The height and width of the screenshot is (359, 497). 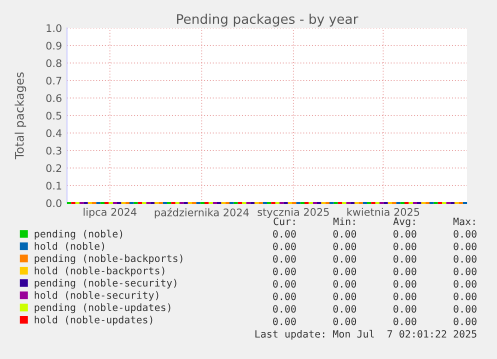 What do you see at coordinates (105, 283) in the screenshot?
I see `legend-label: pending (noble-security)` at bounding box center [105, 283].